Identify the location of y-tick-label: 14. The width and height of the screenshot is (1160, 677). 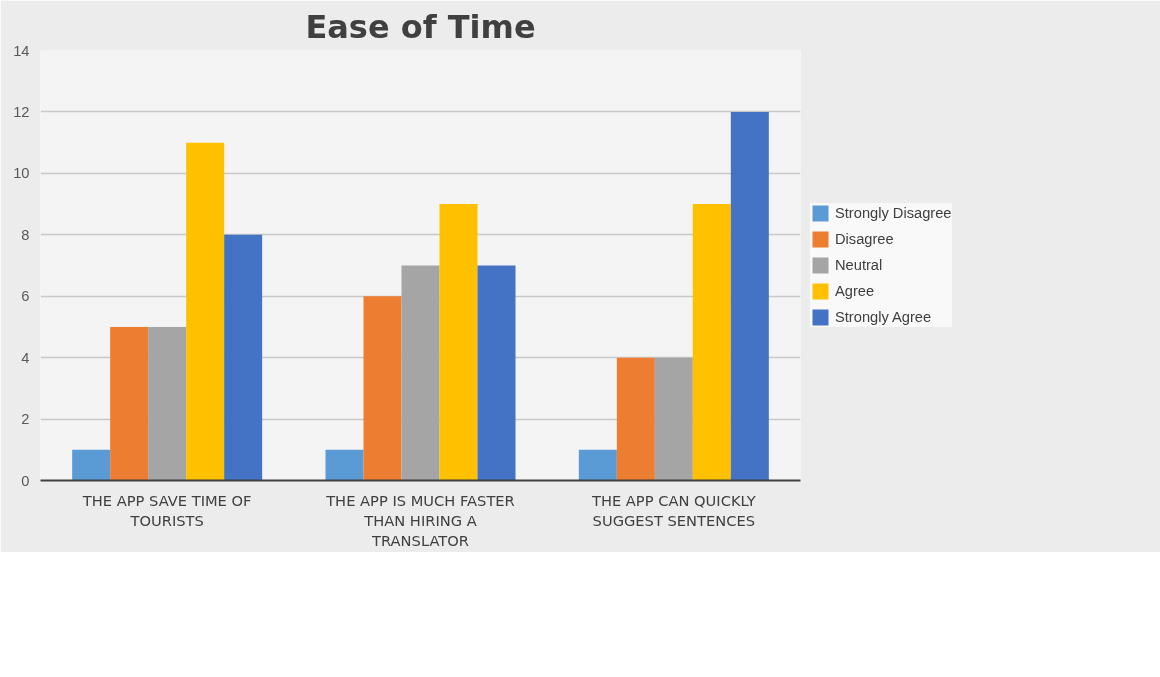
(21, 50).